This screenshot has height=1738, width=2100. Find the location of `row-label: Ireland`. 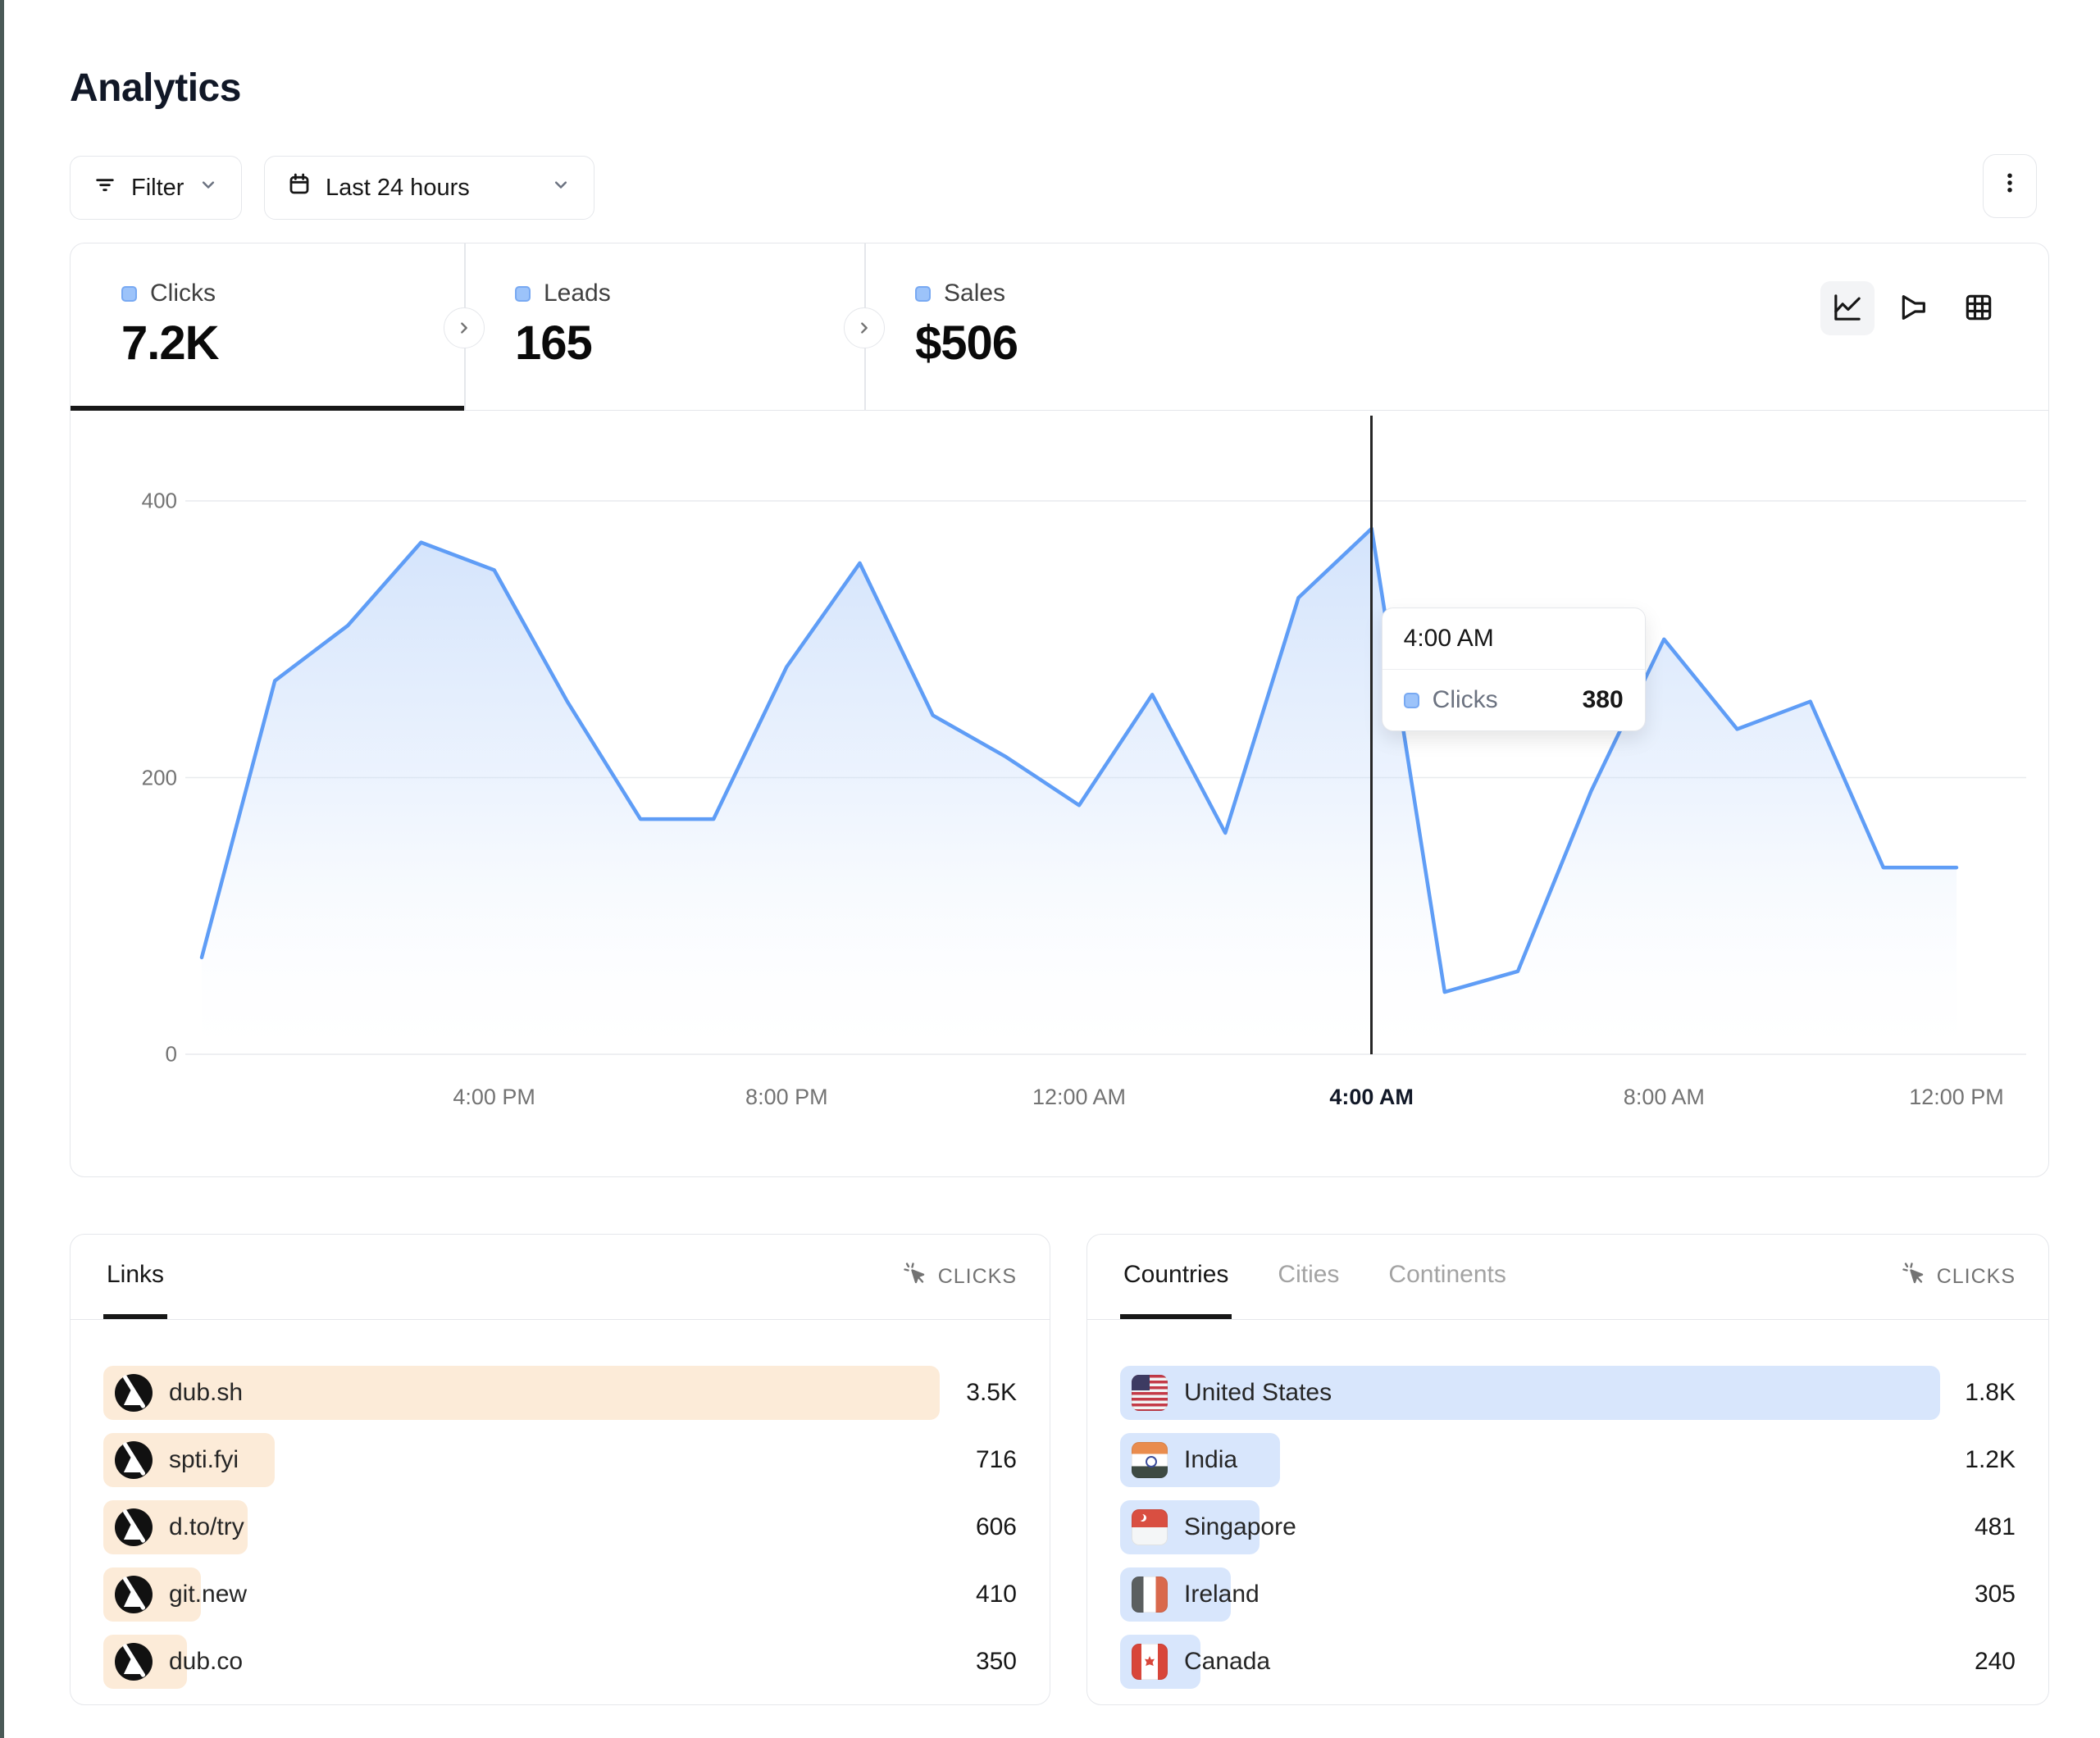

row-label: Ireland is located at coordinates (1222, 1594).